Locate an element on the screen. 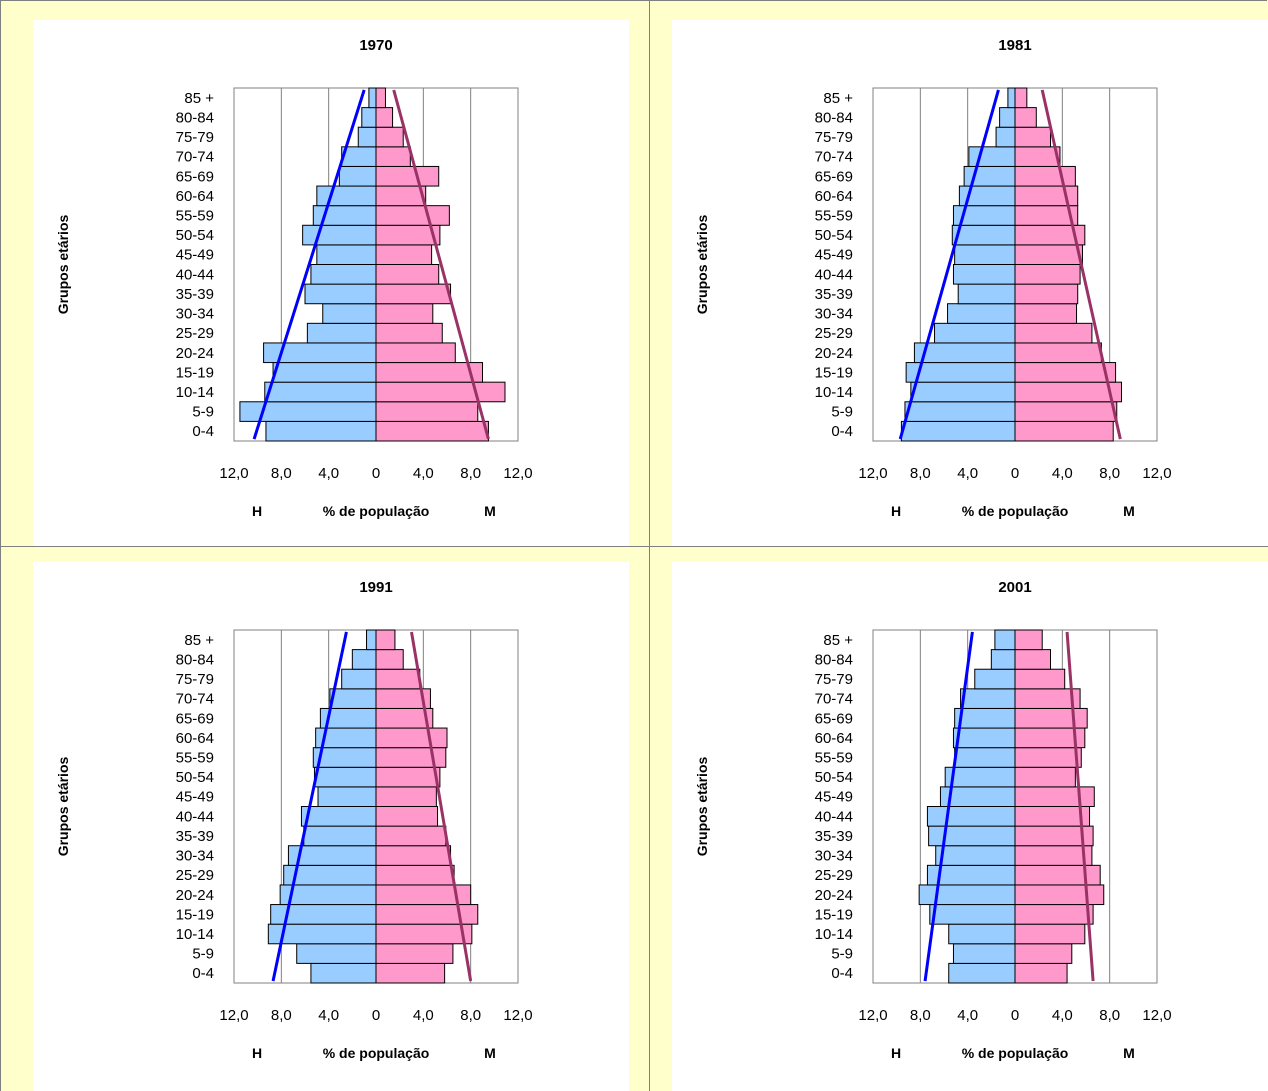 Image resolution: width=1268 pixels, height=1091 pixels. age-group-label: 70-74 is located at coordinates (834, 157).